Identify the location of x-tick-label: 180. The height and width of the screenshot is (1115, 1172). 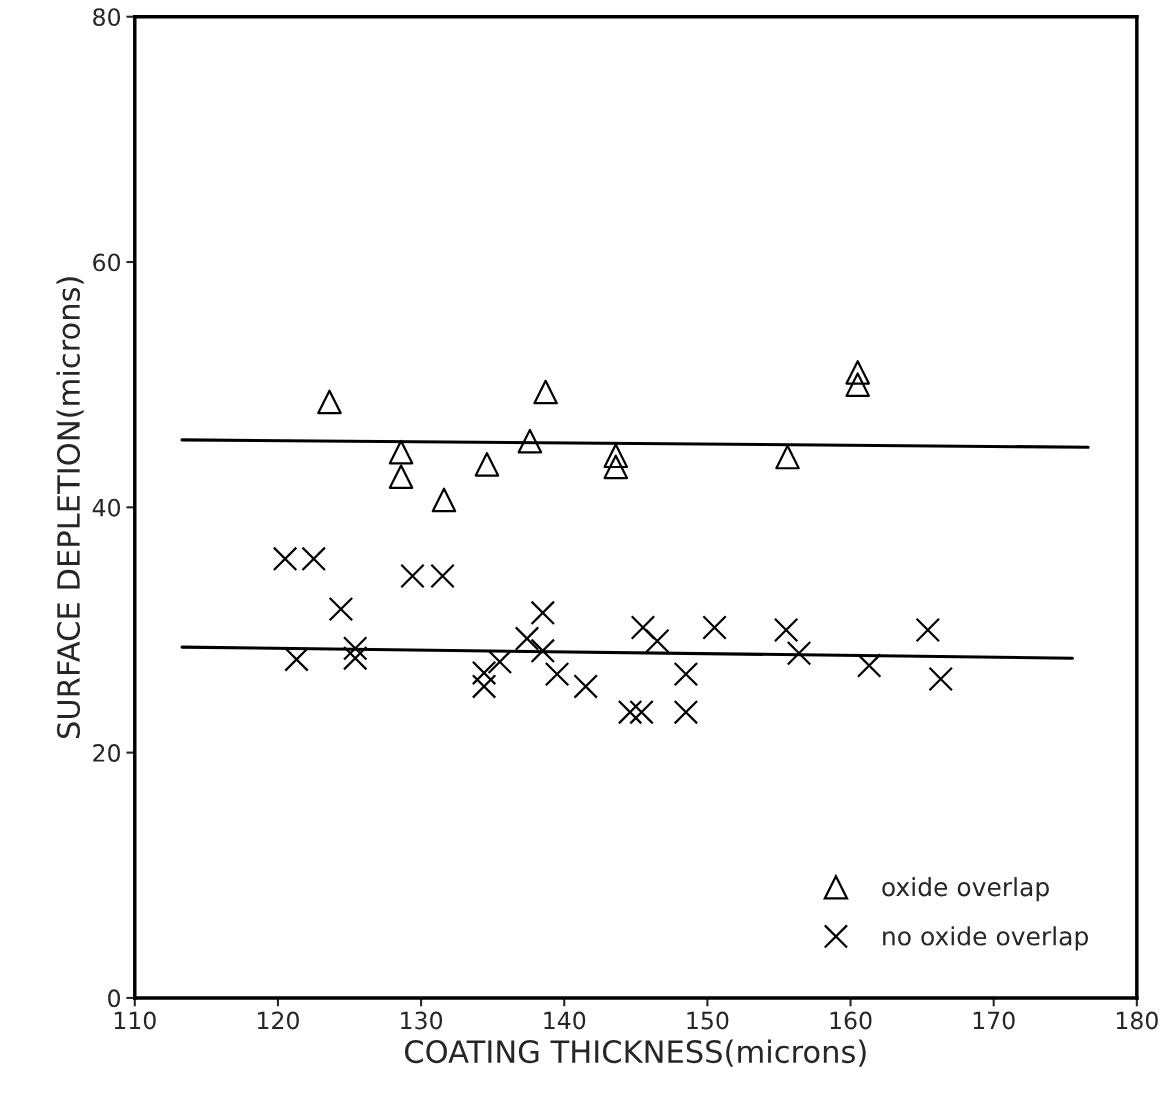
(1137, 1020).